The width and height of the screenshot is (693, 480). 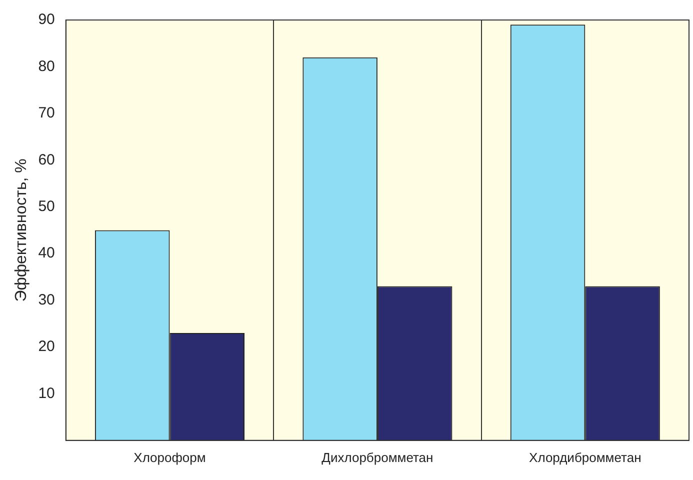 I want to click on y-tick-label: 20, so click(x=46, y=347).